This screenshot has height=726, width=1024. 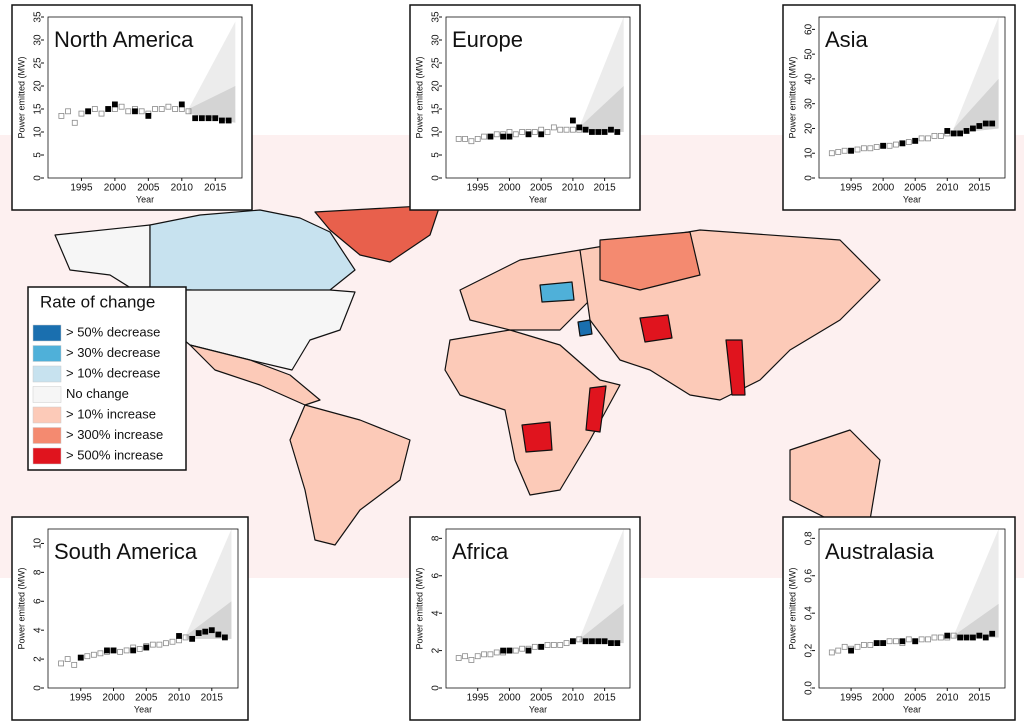 I want to click on x-tick-label: 2005, so click(x=541, y=698).